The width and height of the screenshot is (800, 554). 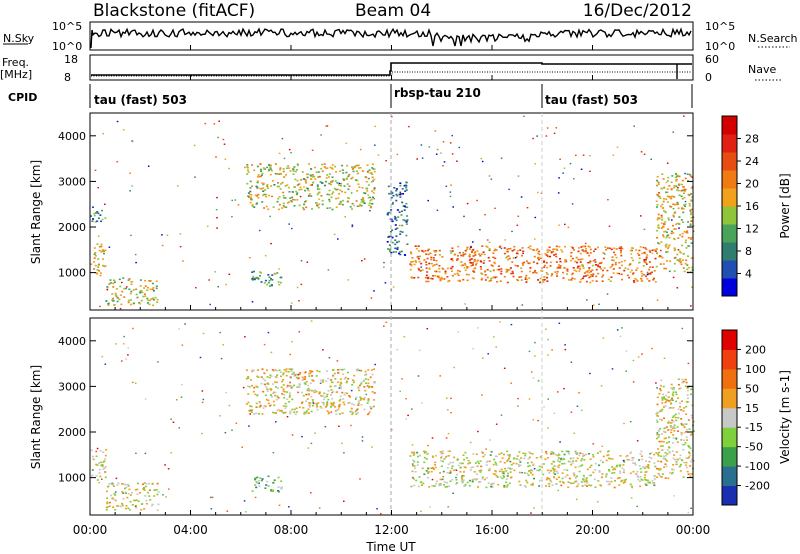 I want to click on cpid-label: CPID, so click(x=22, y=97).